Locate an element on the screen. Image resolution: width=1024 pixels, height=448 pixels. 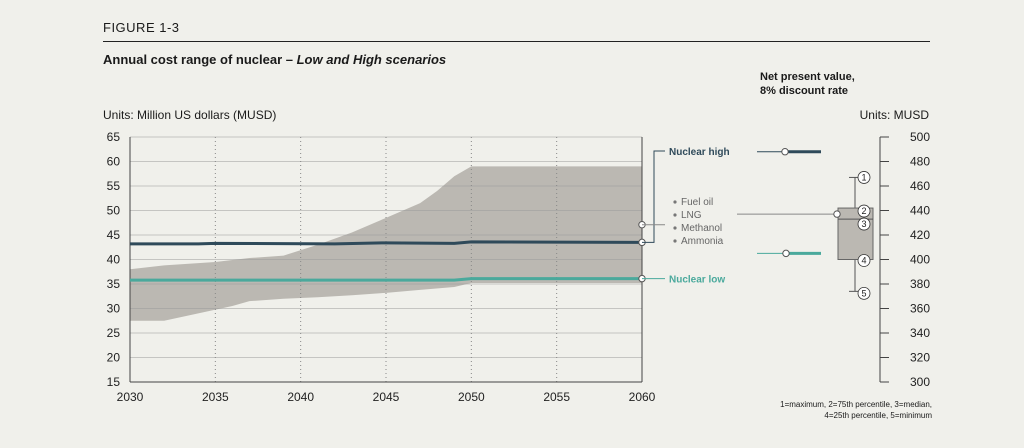
box-marker-label: 1 is located at coordinates (863, 177).